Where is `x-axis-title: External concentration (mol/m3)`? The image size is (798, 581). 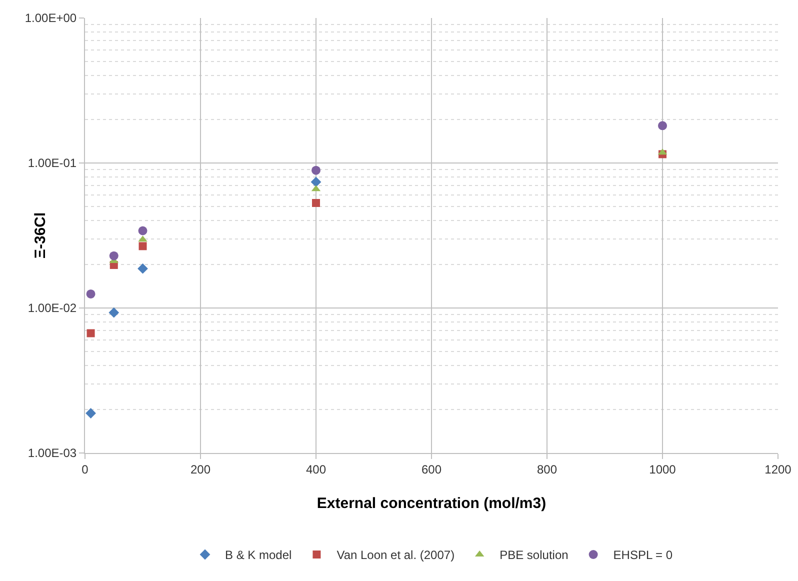
x-axis-title: External concentration (mol/m3) is located at coordinates (431, 503).